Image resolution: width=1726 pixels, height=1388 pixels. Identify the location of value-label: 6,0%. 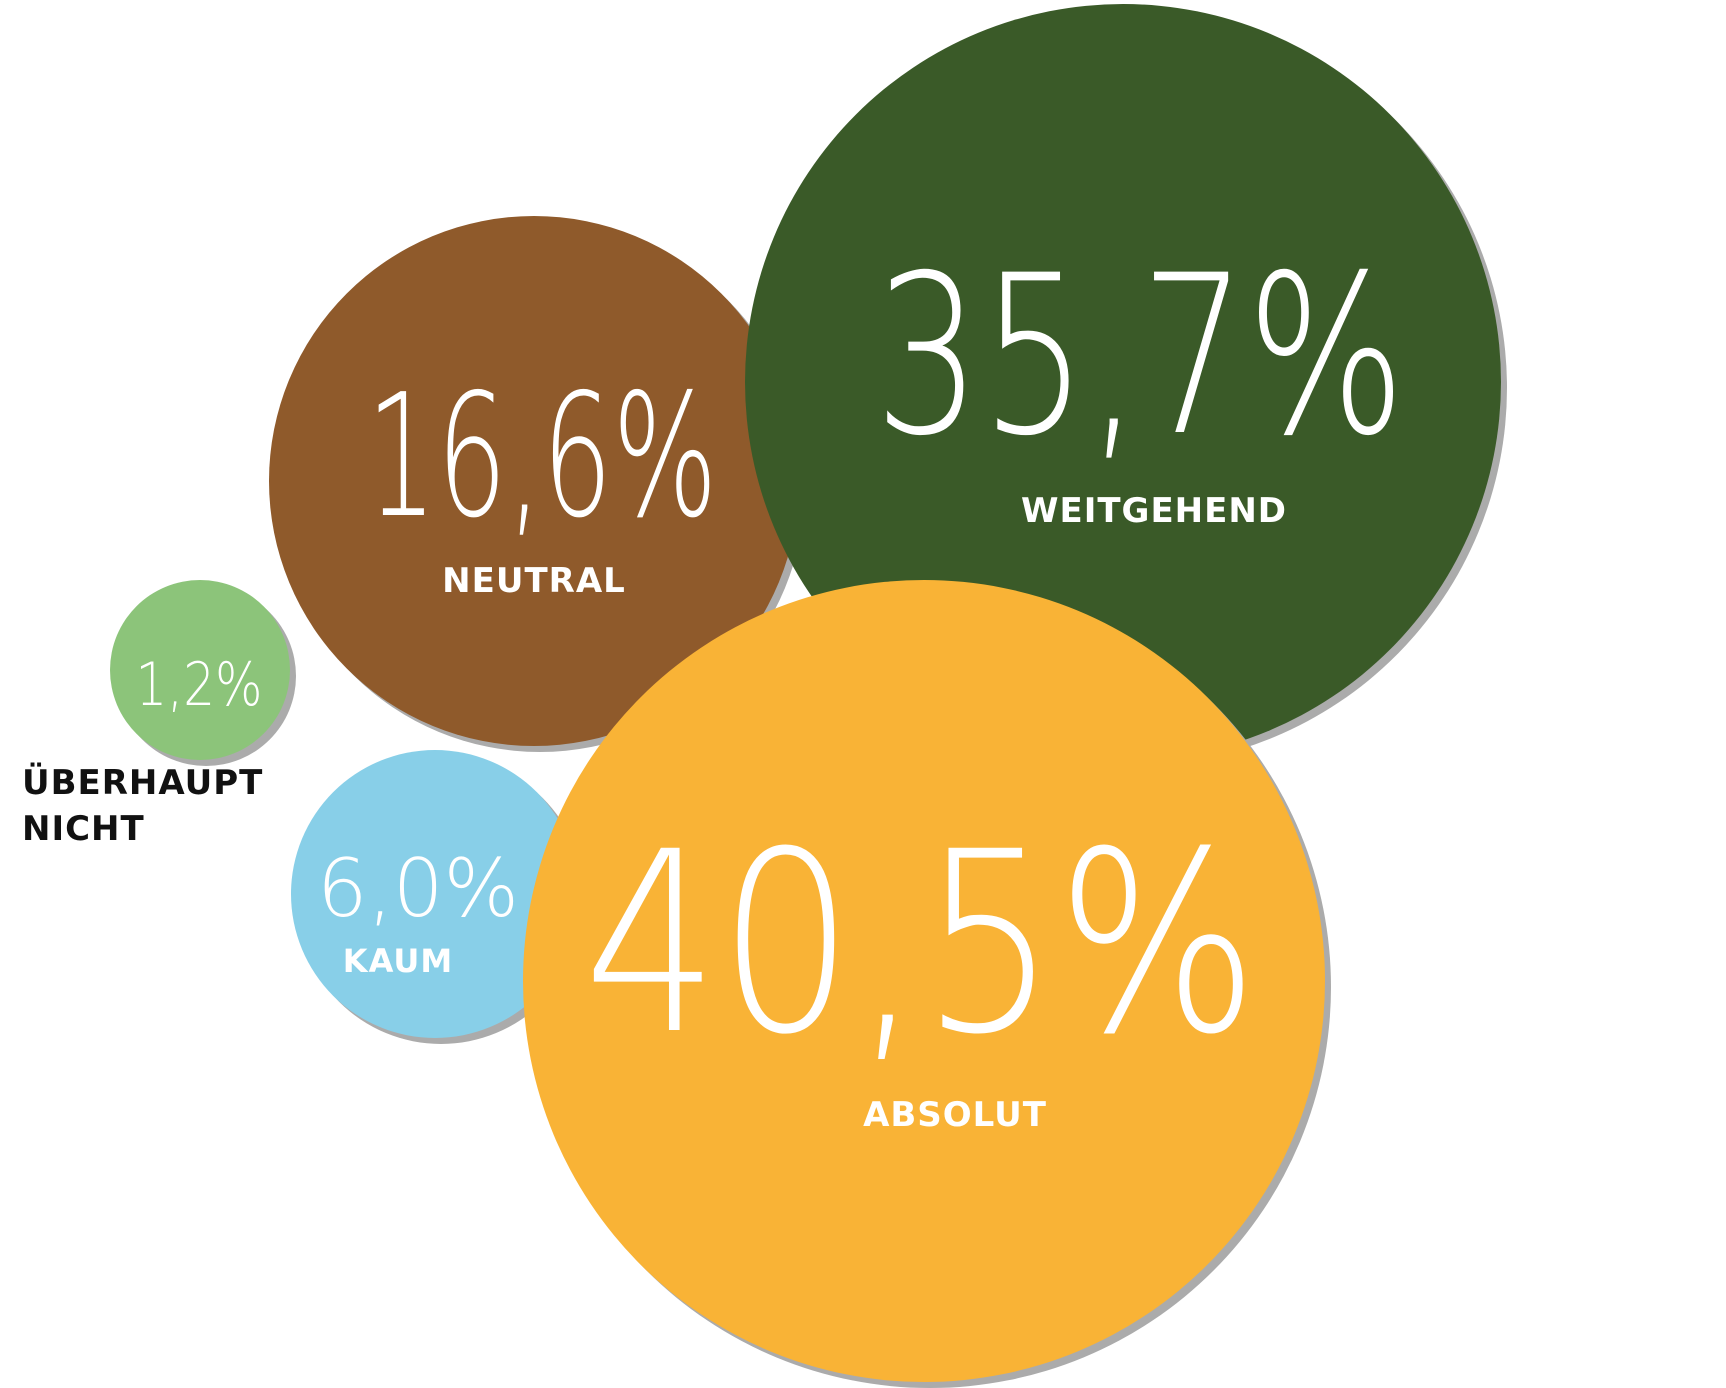
(418, 888).